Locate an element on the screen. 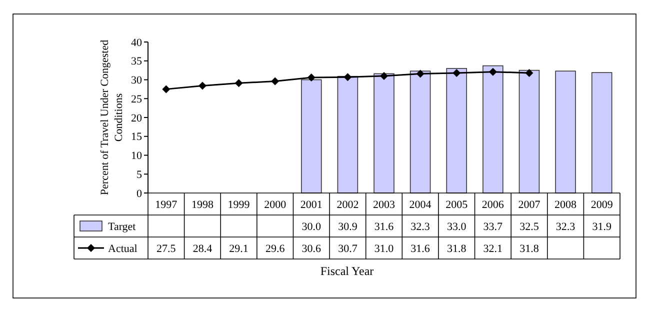  x-tick-label: 2007 is located at coordinates (529, 204).